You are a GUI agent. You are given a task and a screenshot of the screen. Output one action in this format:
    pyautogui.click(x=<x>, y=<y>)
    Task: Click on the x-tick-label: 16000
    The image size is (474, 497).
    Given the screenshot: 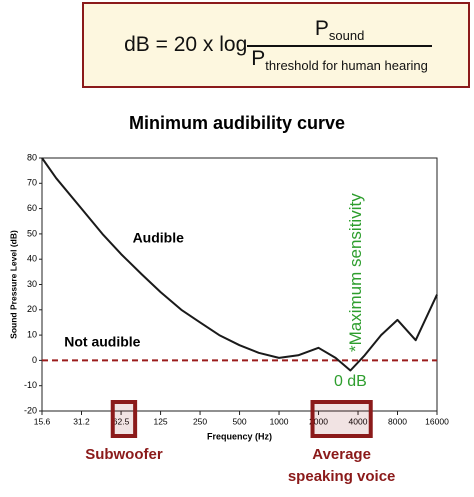 What is the action you would take?
    pyautogui.click(x=437, y=421)
    